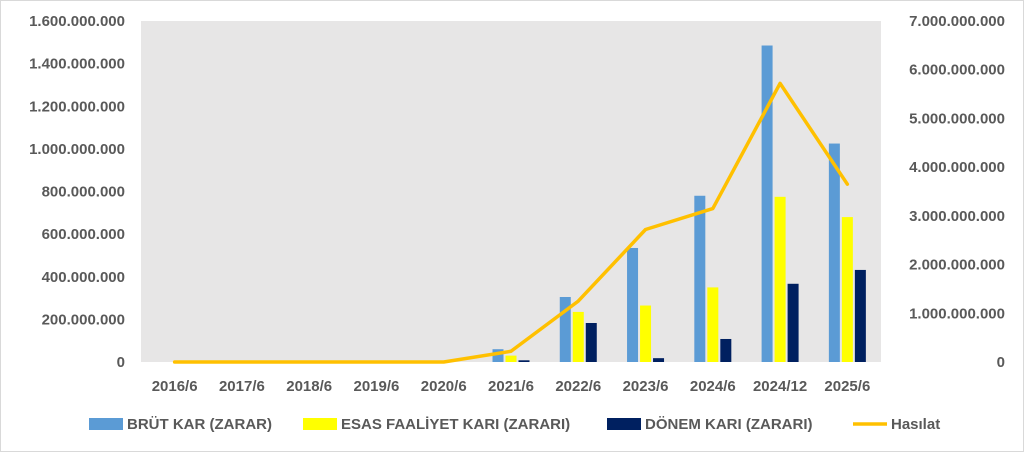 The image size is (1024, 452). What do you see at coordinates (83, 277) in the screenshot?
I see `left-tick-label: 400.000.000` at bounding box center [83, 277].